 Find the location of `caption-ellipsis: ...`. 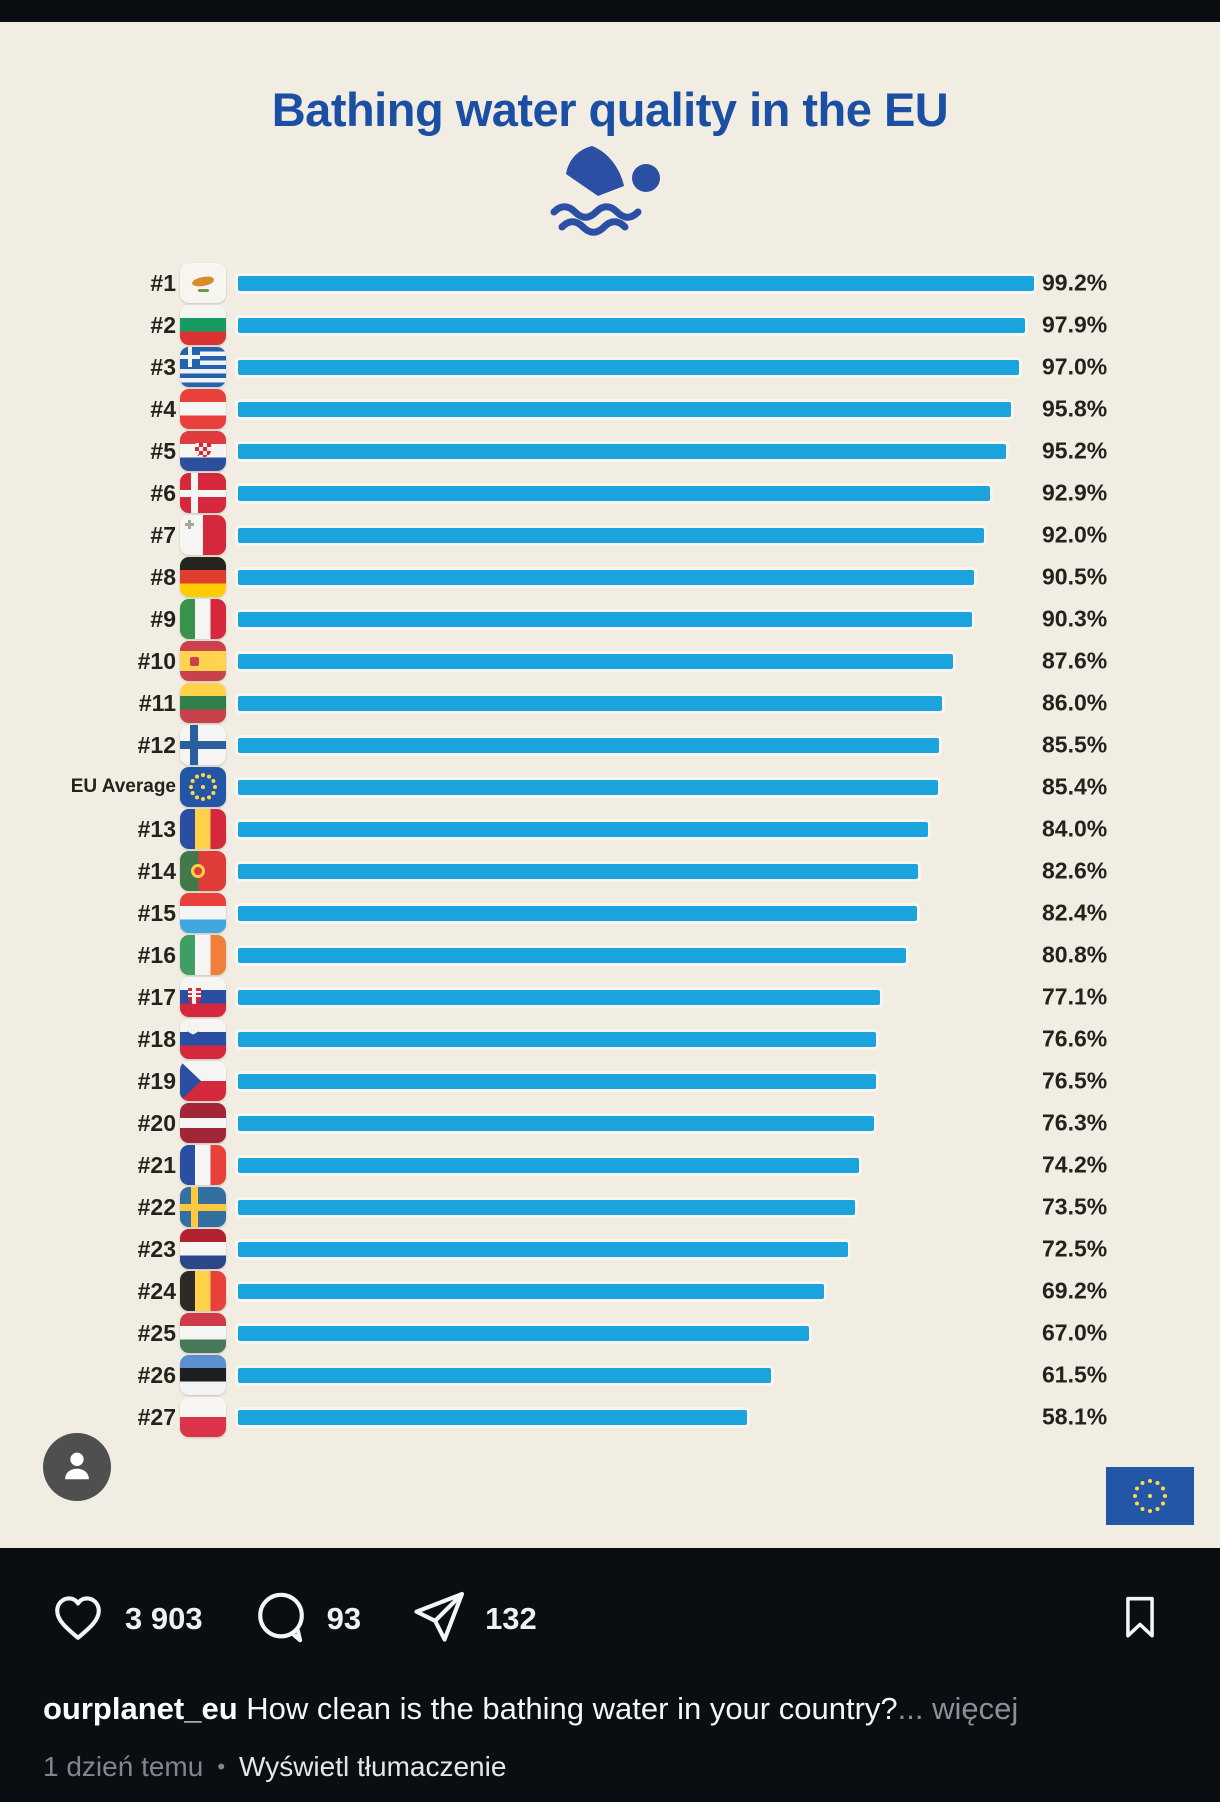

caption-ellipsis: ... is located at coordinates (910, 1708).